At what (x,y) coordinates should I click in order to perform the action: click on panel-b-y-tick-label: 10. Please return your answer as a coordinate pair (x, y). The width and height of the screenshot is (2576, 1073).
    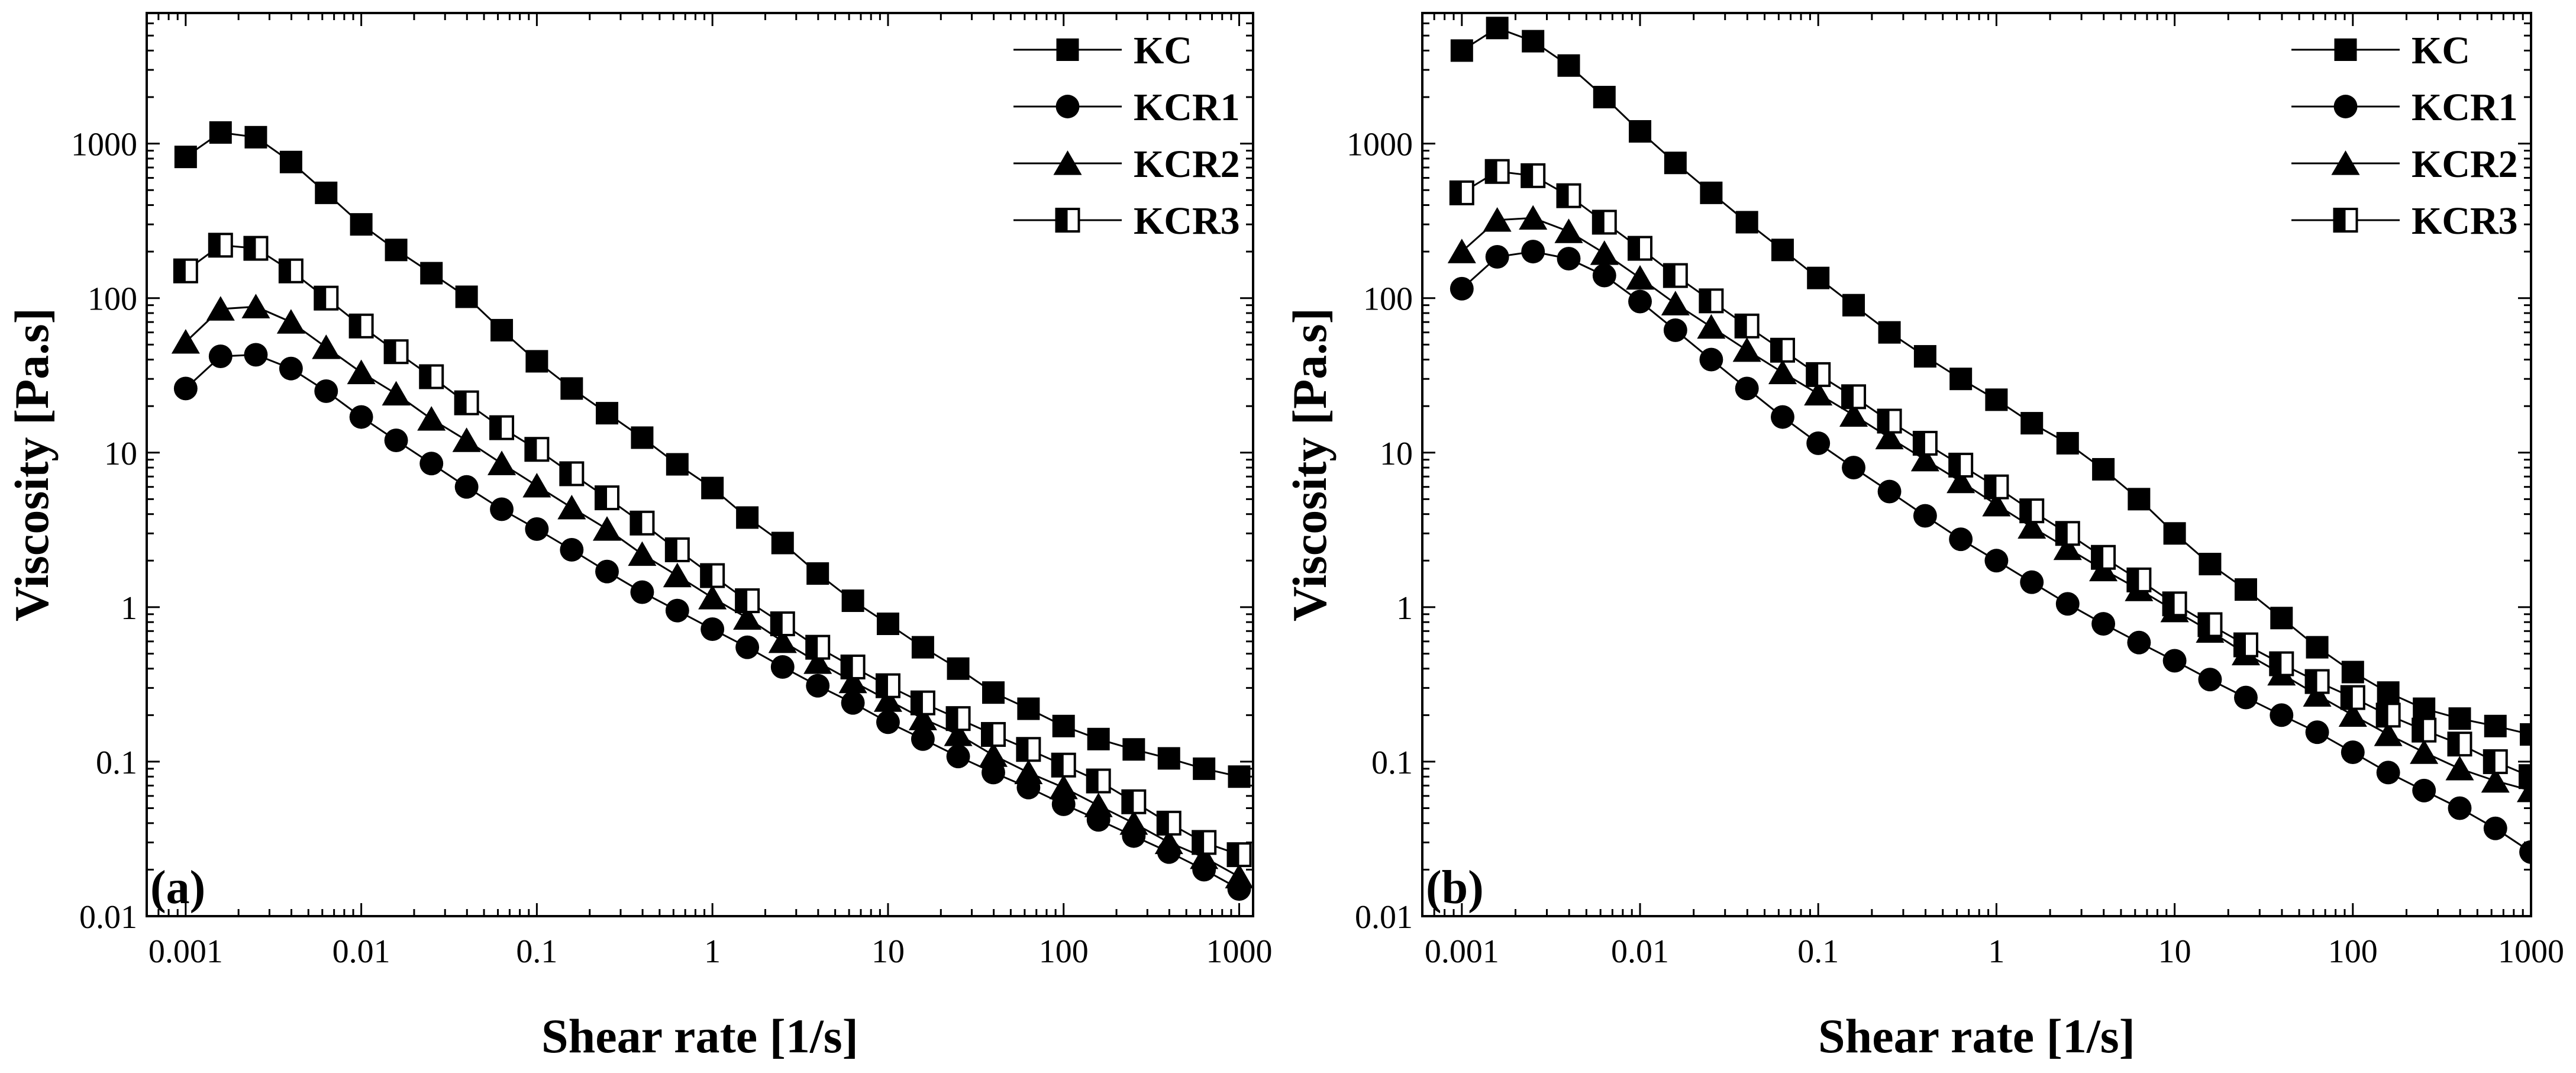
    Looking at the image, I should click on (1396, 454).